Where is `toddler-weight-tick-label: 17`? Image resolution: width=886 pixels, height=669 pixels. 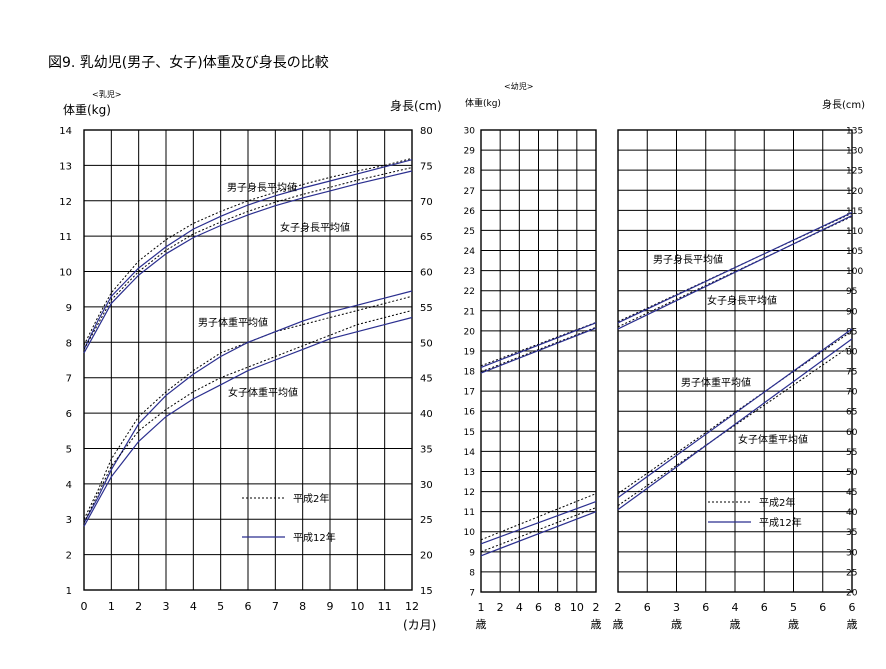 toddler-weight-tick-label: 17 is located at coordinates (469, 393).